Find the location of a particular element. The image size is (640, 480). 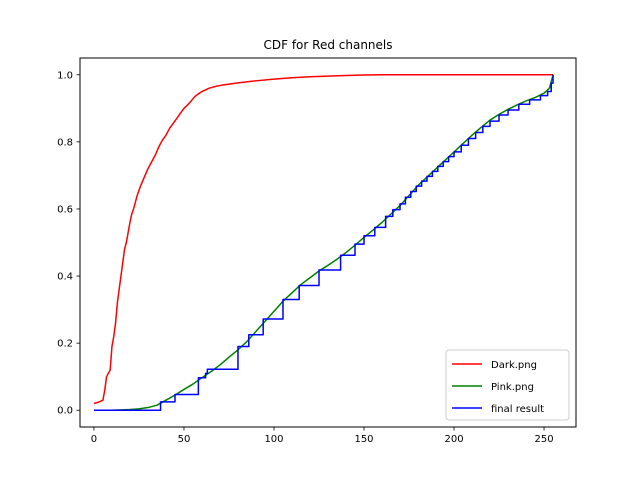

legend-box is located at coordinates (507, 385).